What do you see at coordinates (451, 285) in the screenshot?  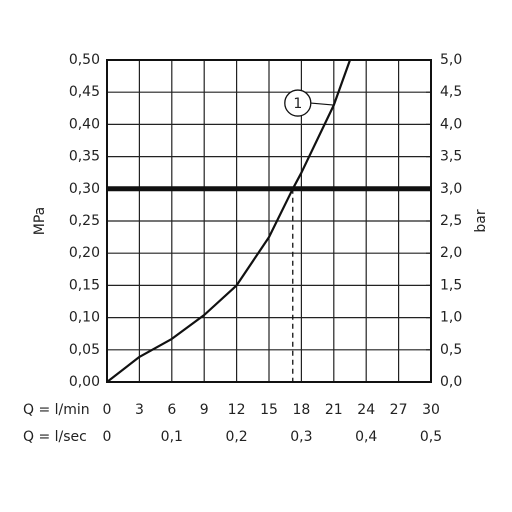 I see `y2-tick-label: 1,5` at bounding box center [451, 285].